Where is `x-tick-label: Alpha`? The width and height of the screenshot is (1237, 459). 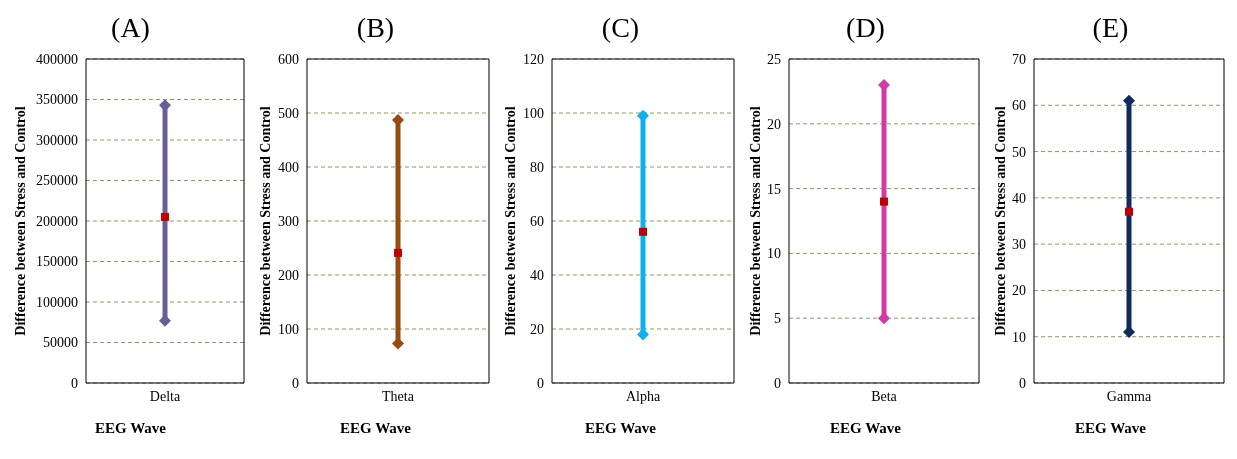
x-tick-label: Alpha is located at coordinates (643, 396).